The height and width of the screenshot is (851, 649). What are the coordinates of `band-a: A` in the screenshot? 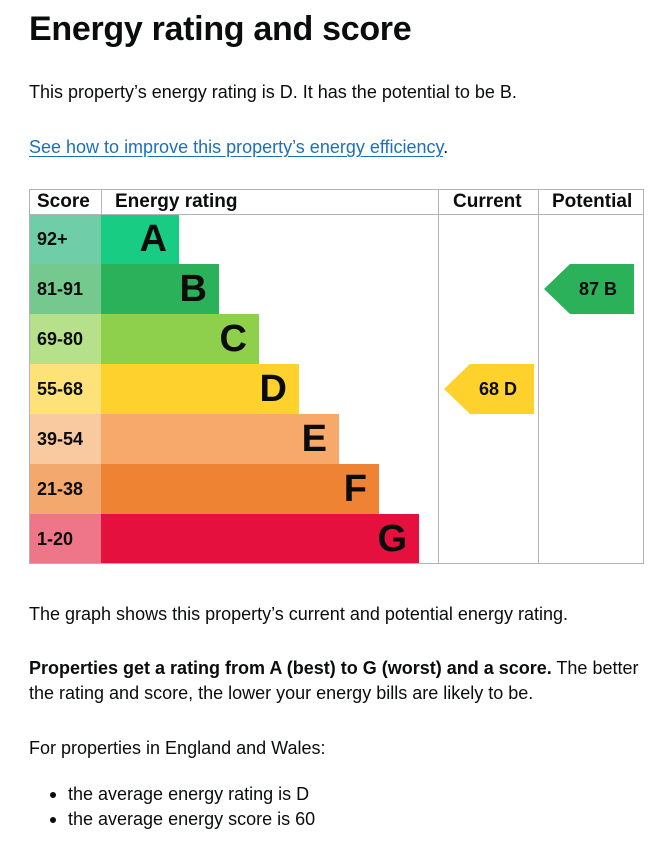 It's located at (140, 239).